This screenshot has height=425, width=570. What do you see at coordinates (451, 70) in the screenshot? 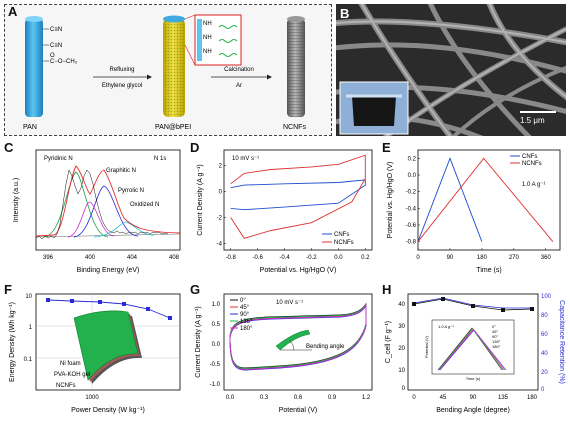
I see `panel-b: 1.5 μm B` at bounding box center [451, 70].